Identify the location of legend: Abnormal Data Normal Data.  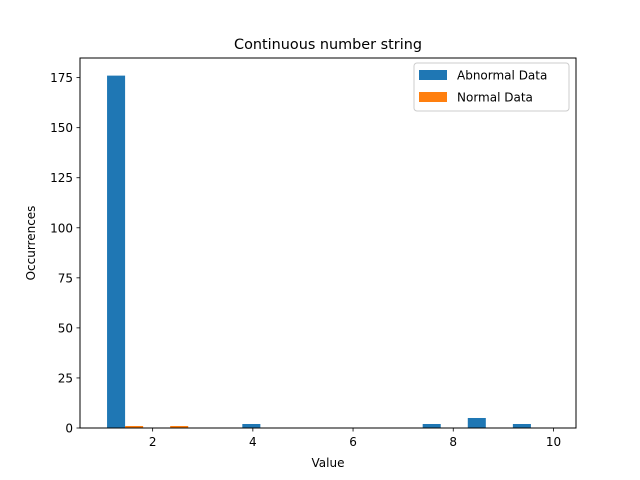
(491, 87).